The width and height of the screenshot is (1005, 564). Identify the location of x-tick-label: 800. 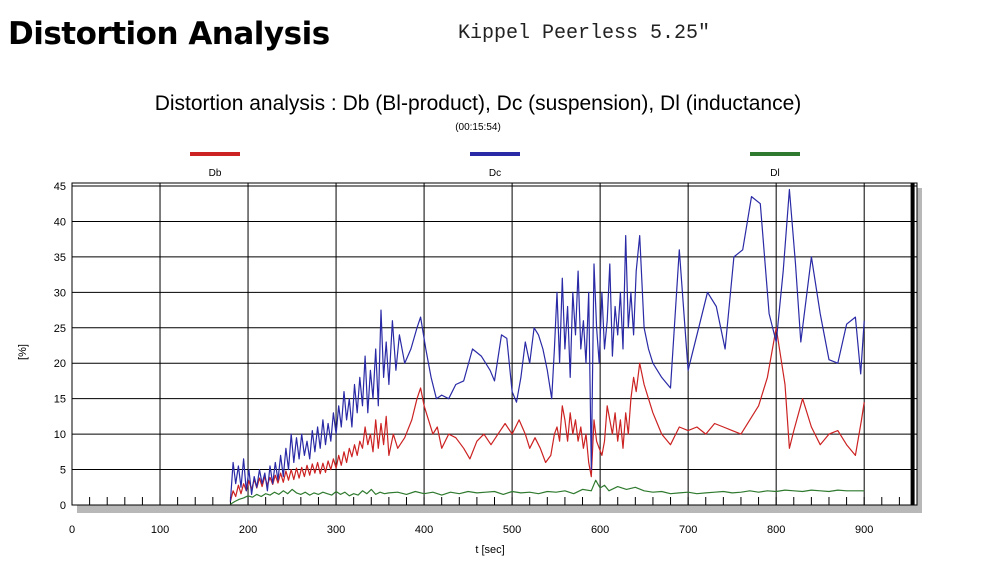
(776, 530).